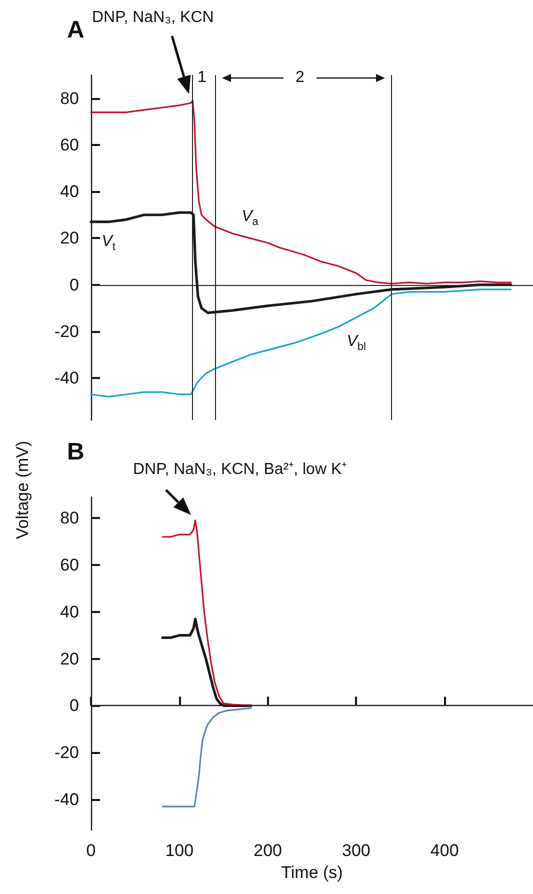 The width and height of the screenshot is (533, 894). What do you see at coordinates (202, 77) in the screenshot?
I see `annotation: 1` at bounding box center [202, 77].